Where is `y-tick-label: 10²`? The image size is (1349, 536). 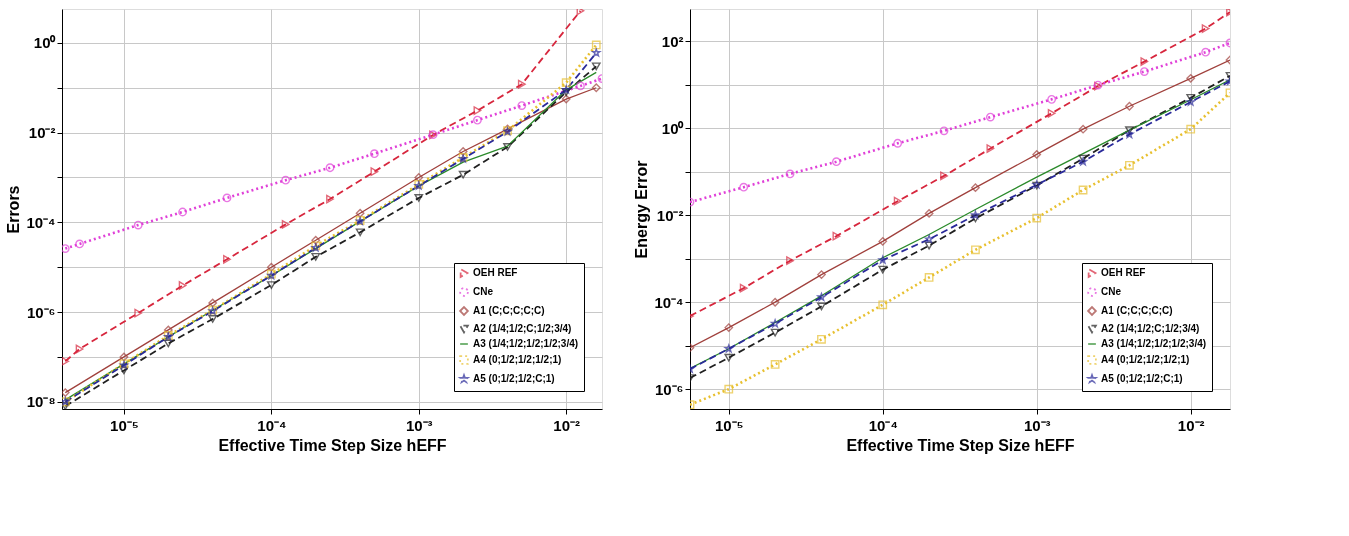
y-tick-label: 10² is located at coordinates (672, 41).